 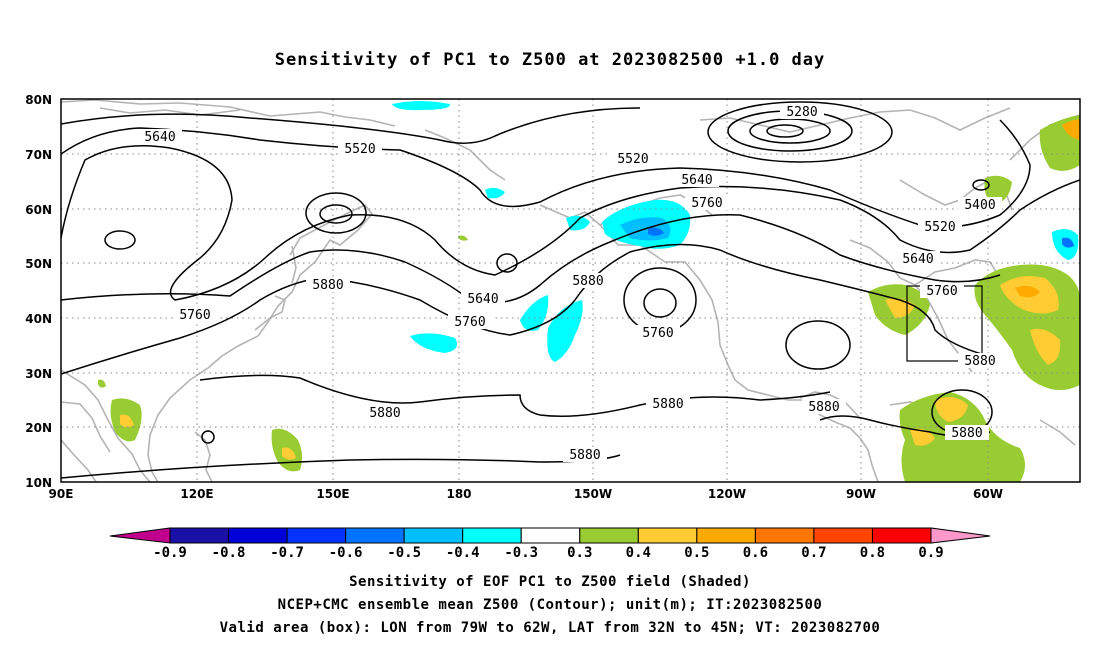 I want to click on contour-5880-bottom, so click(x=341, y=466).